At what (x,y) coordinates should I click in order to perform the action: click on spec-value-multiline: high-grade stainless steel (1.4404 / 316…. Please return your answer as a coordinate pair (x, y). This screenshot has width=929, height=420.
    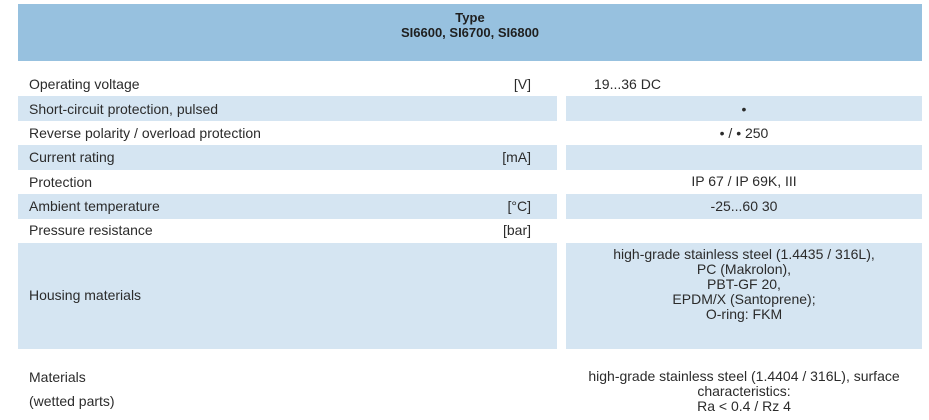
    Looking at the image, I should click on (744, 391).